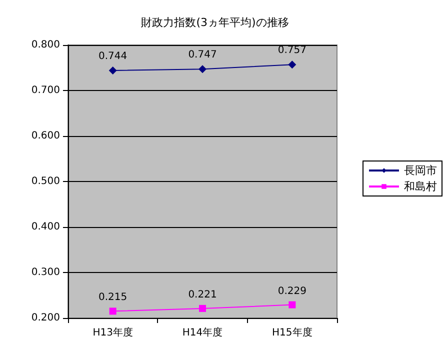 The image size is (448, 357). Describe the element at coordinates (292, 332) in the screenshot. I see `x-tick-label: H15年度` at that location.